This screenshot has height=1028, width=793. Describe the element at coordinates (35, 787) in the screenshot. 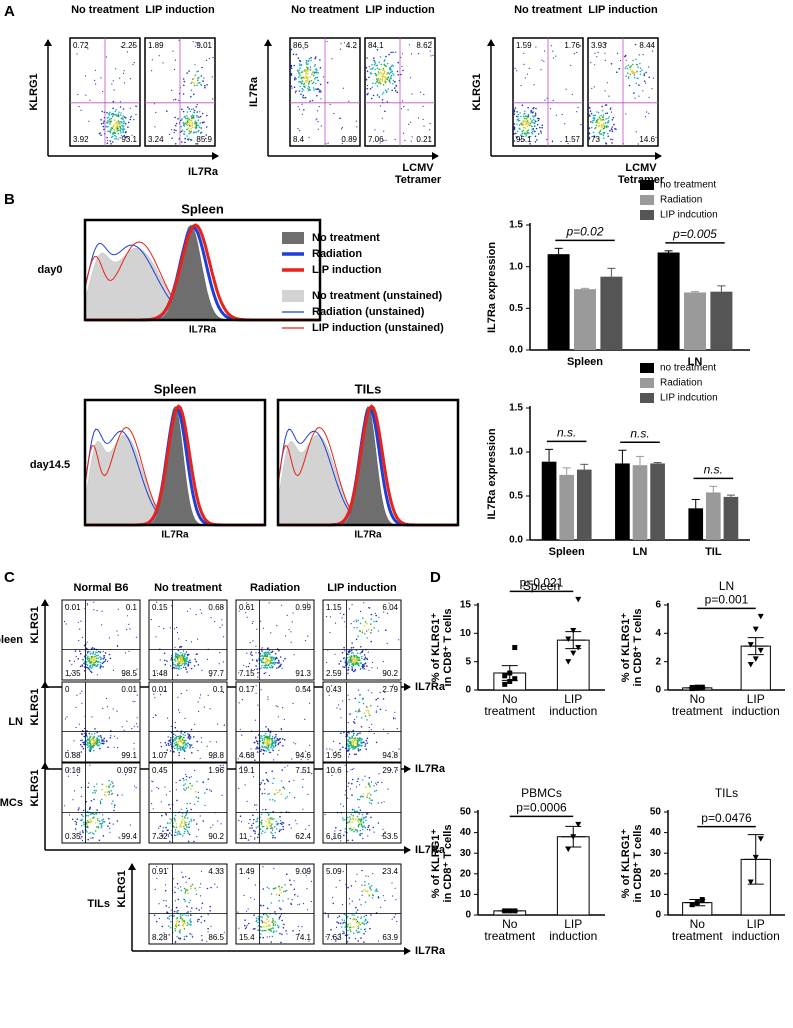

I see `y-axis-label: KLRG1` at that location.